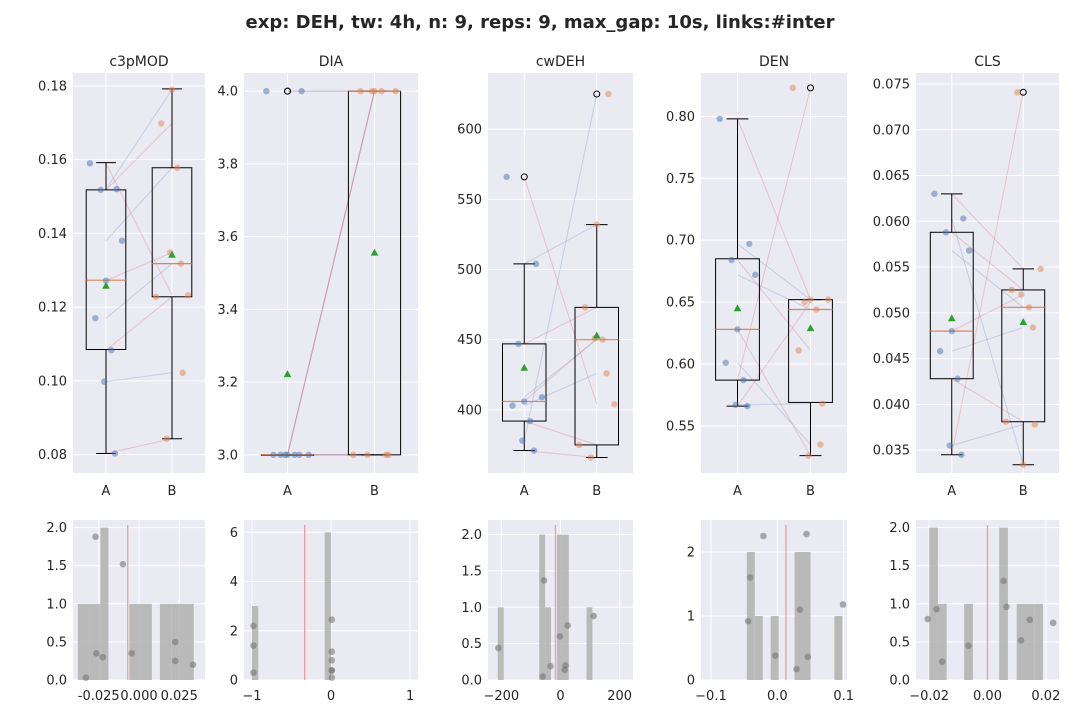 The height and width of the screenshot is (720, 1080). Describe the element at coordinates (501, 696) in the screenshot. I see `hist-x-tick-label: −200` at that location.